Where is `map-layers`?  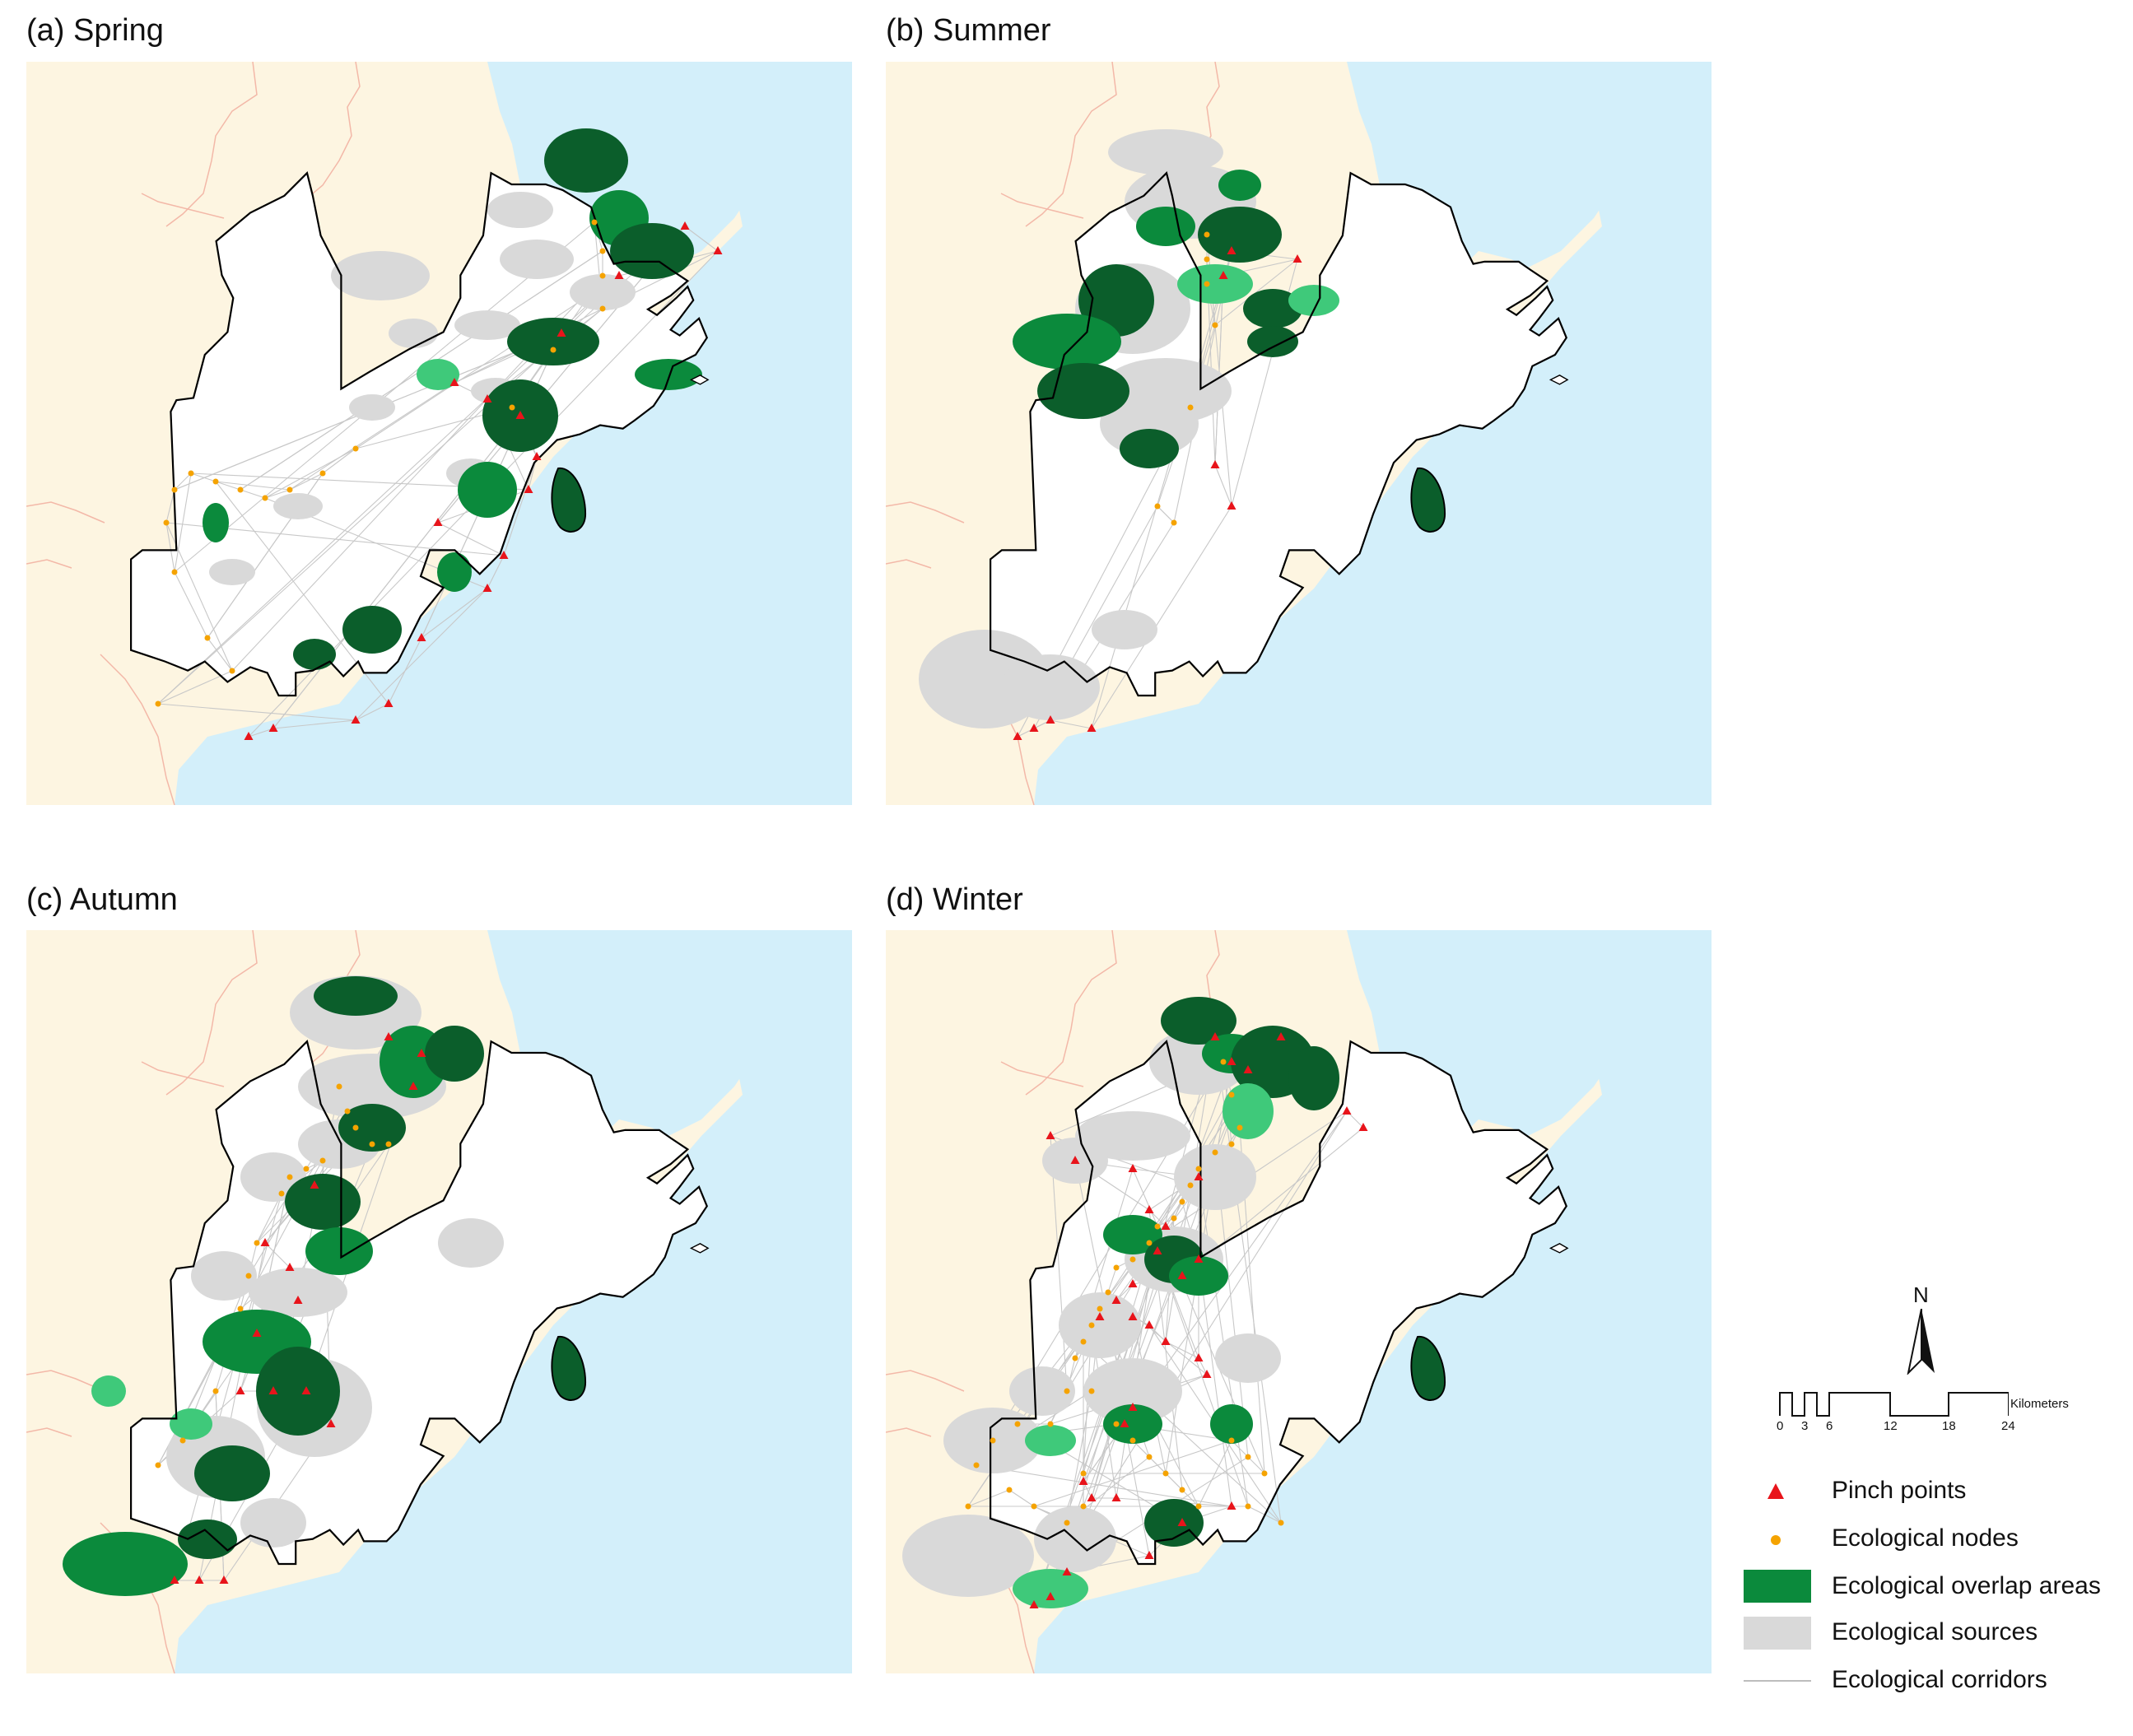
map-layers is located at coordinates (438, 433).